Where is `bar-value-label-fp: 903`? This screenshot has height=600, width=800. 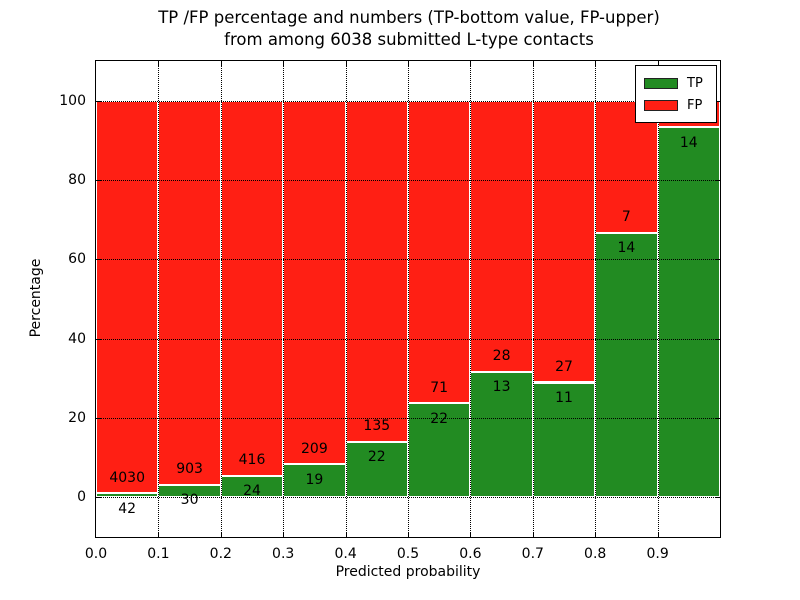 bar-value-label-fp: 903 is located at coordinates (189, 469).